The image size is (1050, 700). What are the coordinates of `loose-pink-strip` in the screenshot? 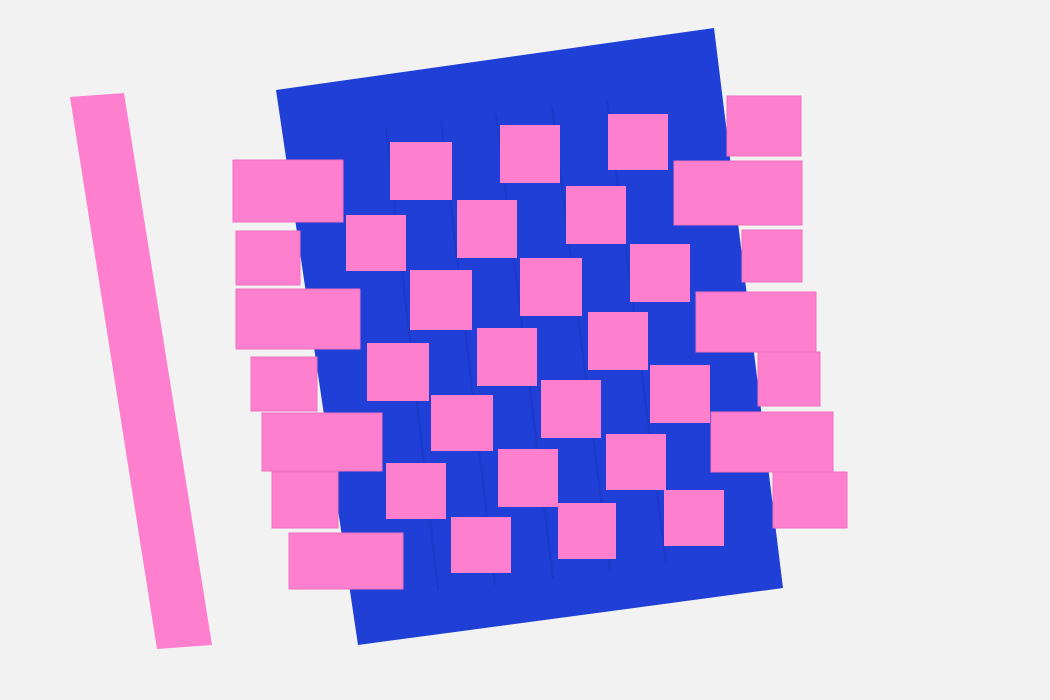 It's located at (141, 371).